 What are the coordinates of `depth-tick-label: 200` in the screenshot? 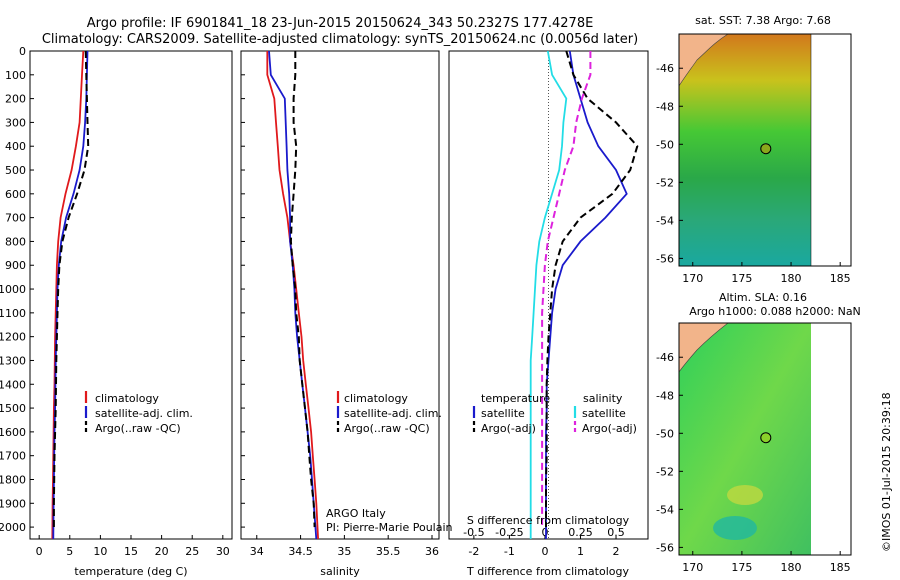 It's located at (15, 99).